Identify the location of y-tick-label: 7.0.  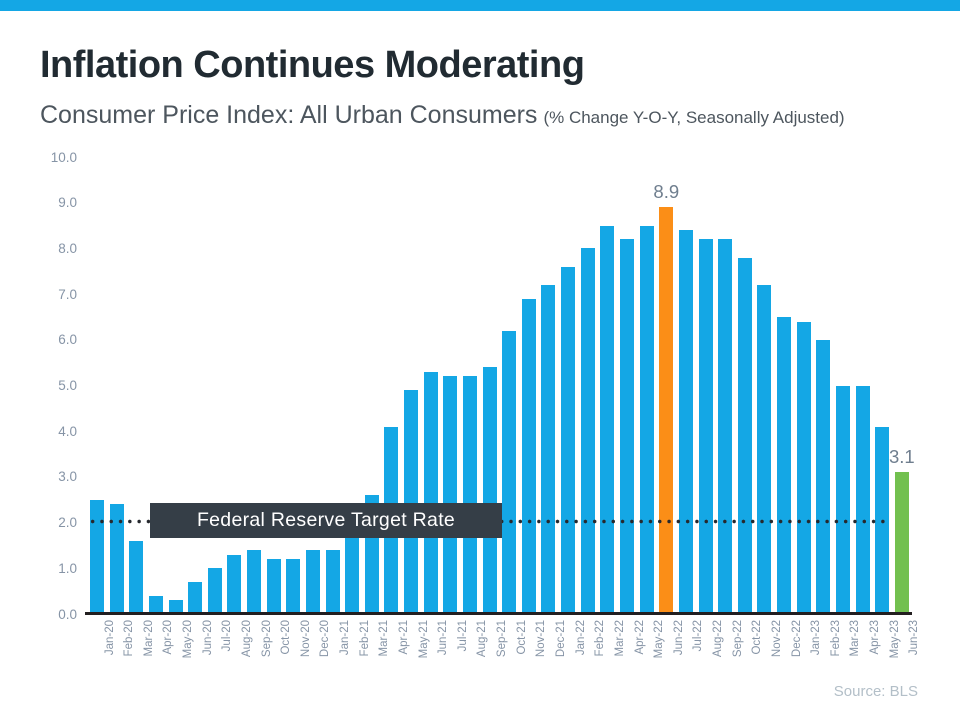
(67, 294).